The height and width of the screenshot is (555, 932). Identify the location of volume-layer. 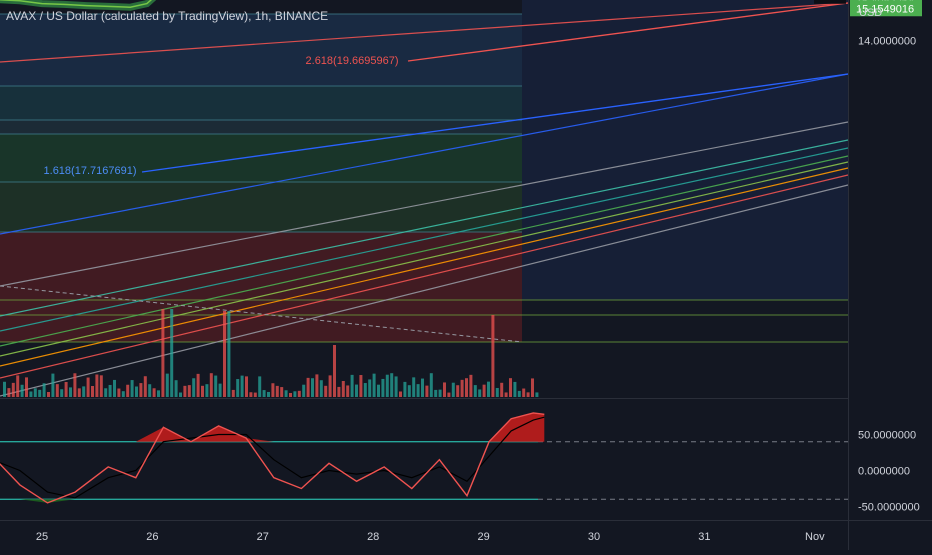
(271, 353).